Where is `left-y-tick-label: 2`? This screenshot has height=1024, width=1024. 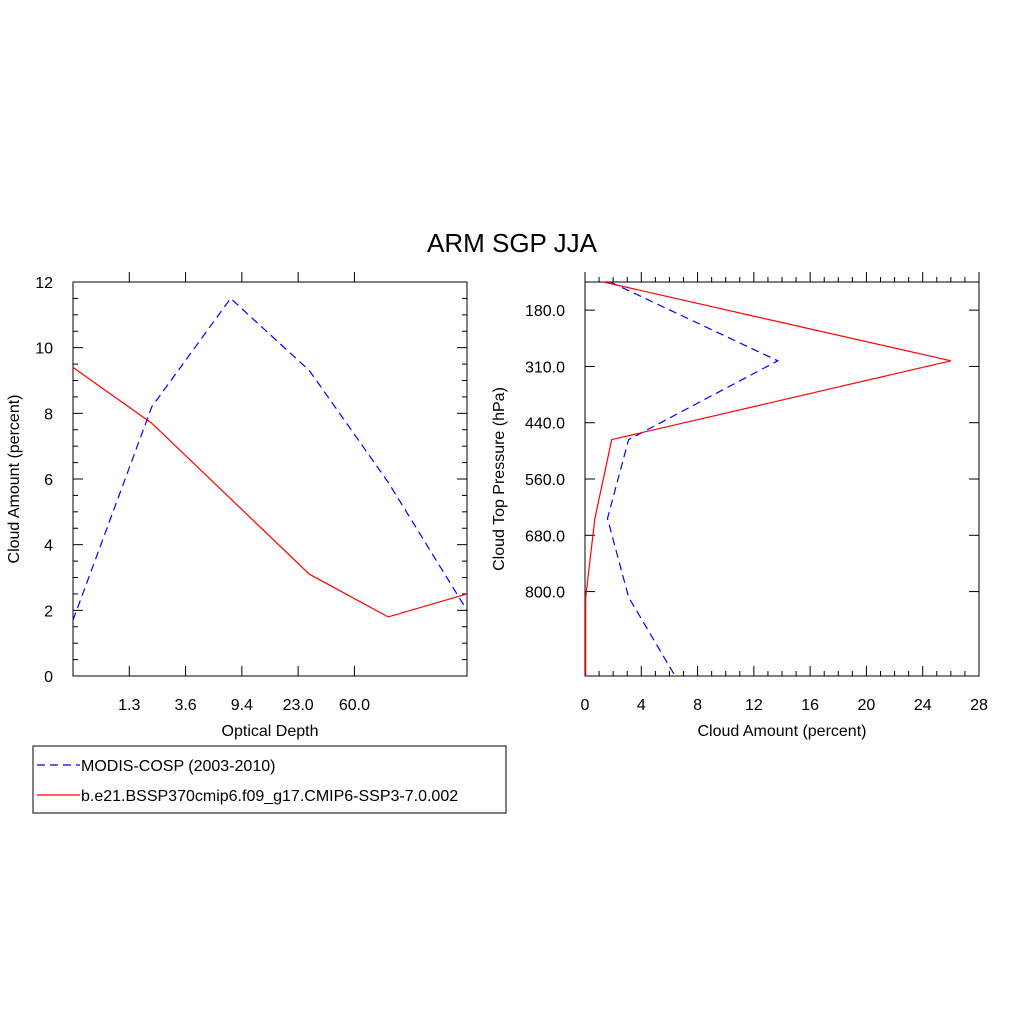 left-y-tick-label: 2 is located at coordinates (48, 611).